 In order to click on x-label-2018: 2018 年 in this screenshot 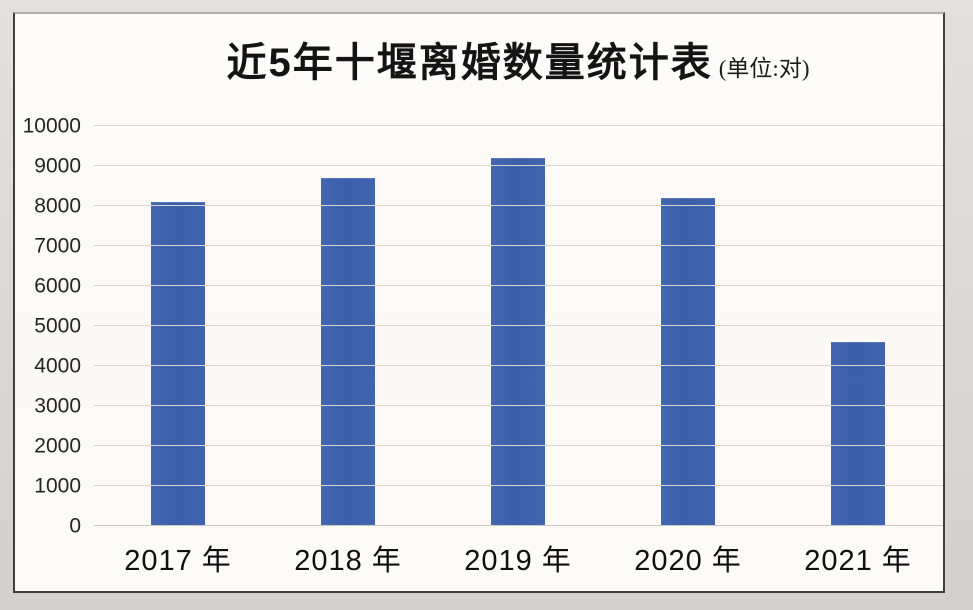, I will do `click(348, 560)`.